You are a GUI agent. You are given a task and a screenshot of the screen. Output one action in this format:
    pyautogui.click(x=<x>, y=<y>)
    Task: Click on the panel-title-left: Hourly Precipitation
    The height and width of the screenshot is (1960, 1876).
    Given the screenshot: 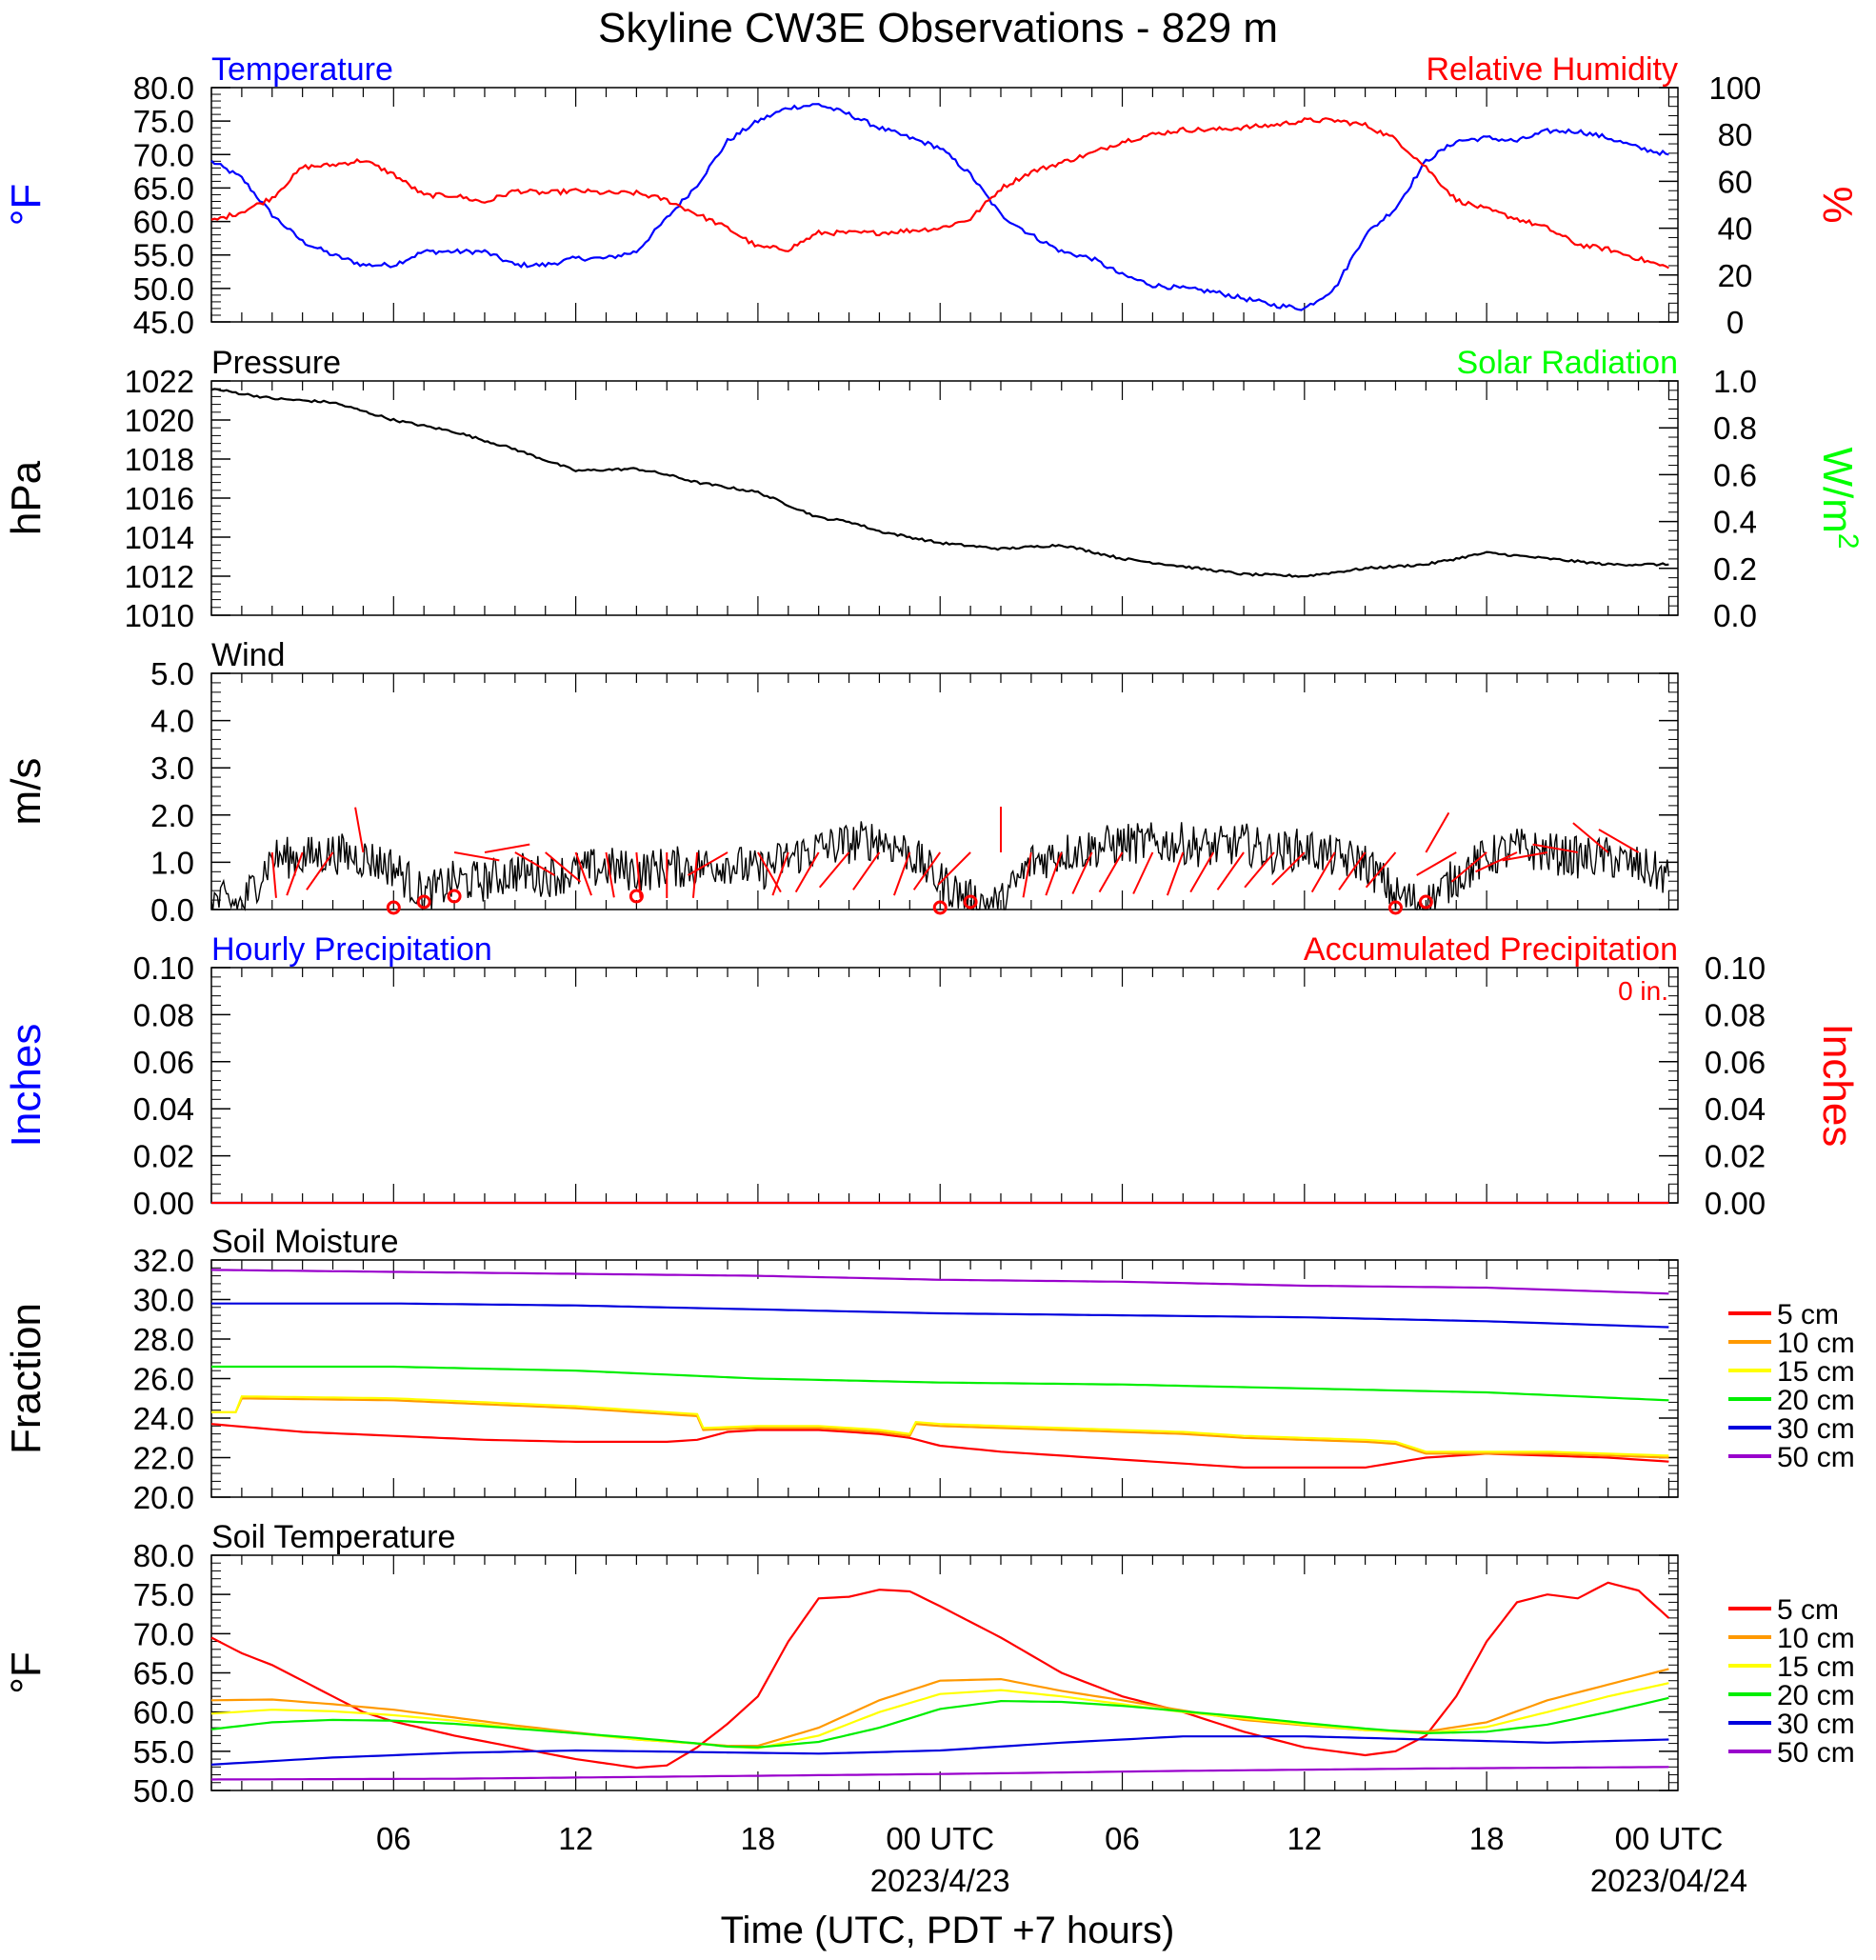 What is the action you would take?
    pyautogui.click(x=351, y=949)
    